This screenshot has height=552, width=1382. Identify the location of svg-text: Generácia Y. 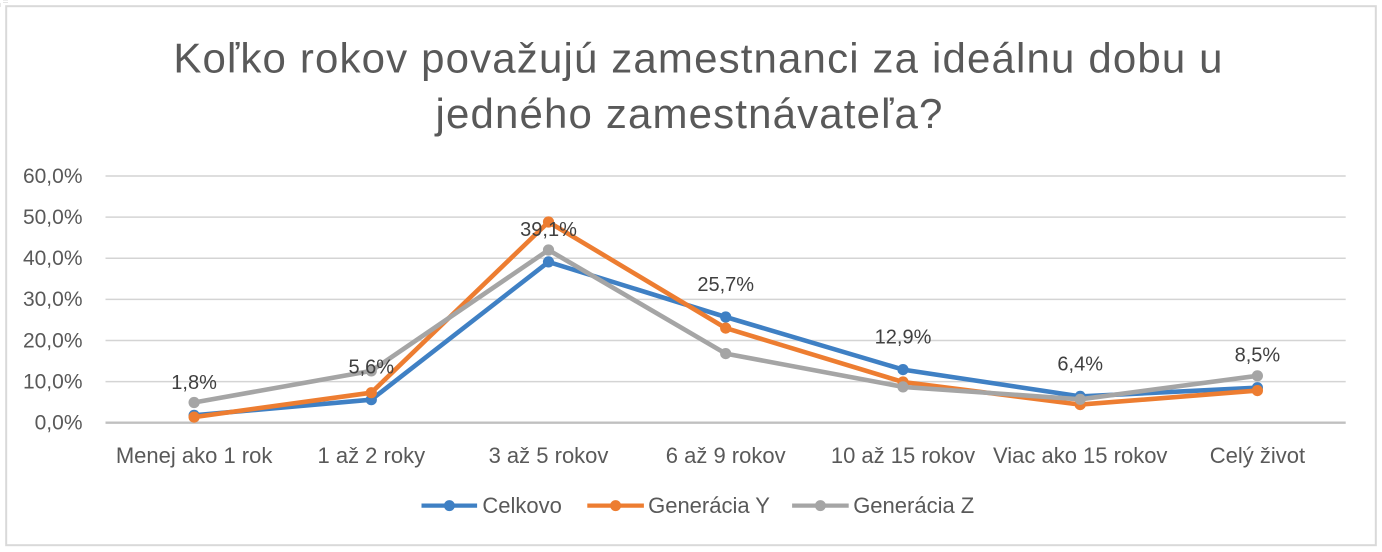
(709, 505).